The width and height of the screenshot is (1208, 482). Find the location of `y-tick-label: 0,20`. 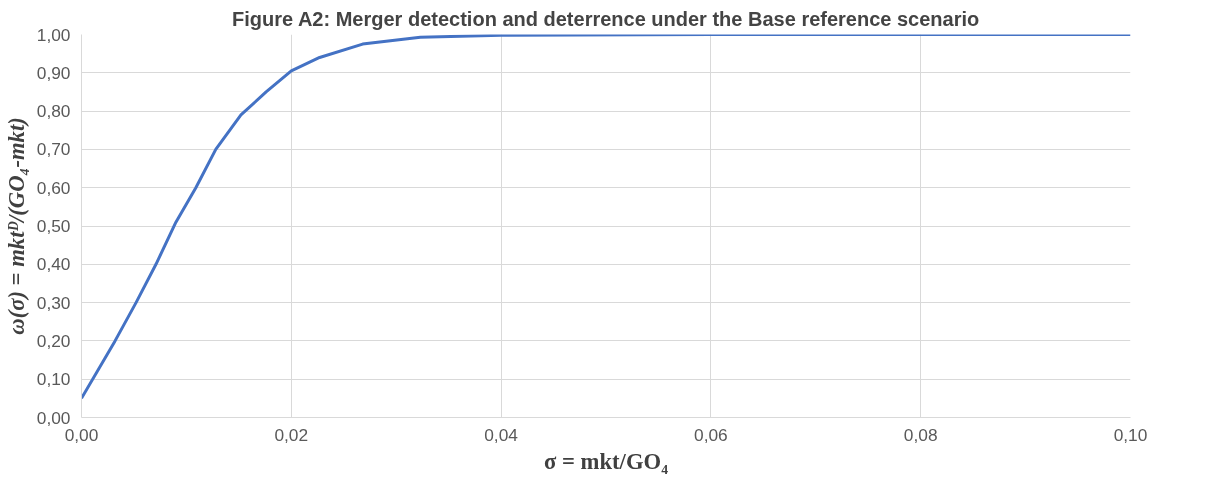

y-tick-label: 0,20 is located at coordinates (53, 340).